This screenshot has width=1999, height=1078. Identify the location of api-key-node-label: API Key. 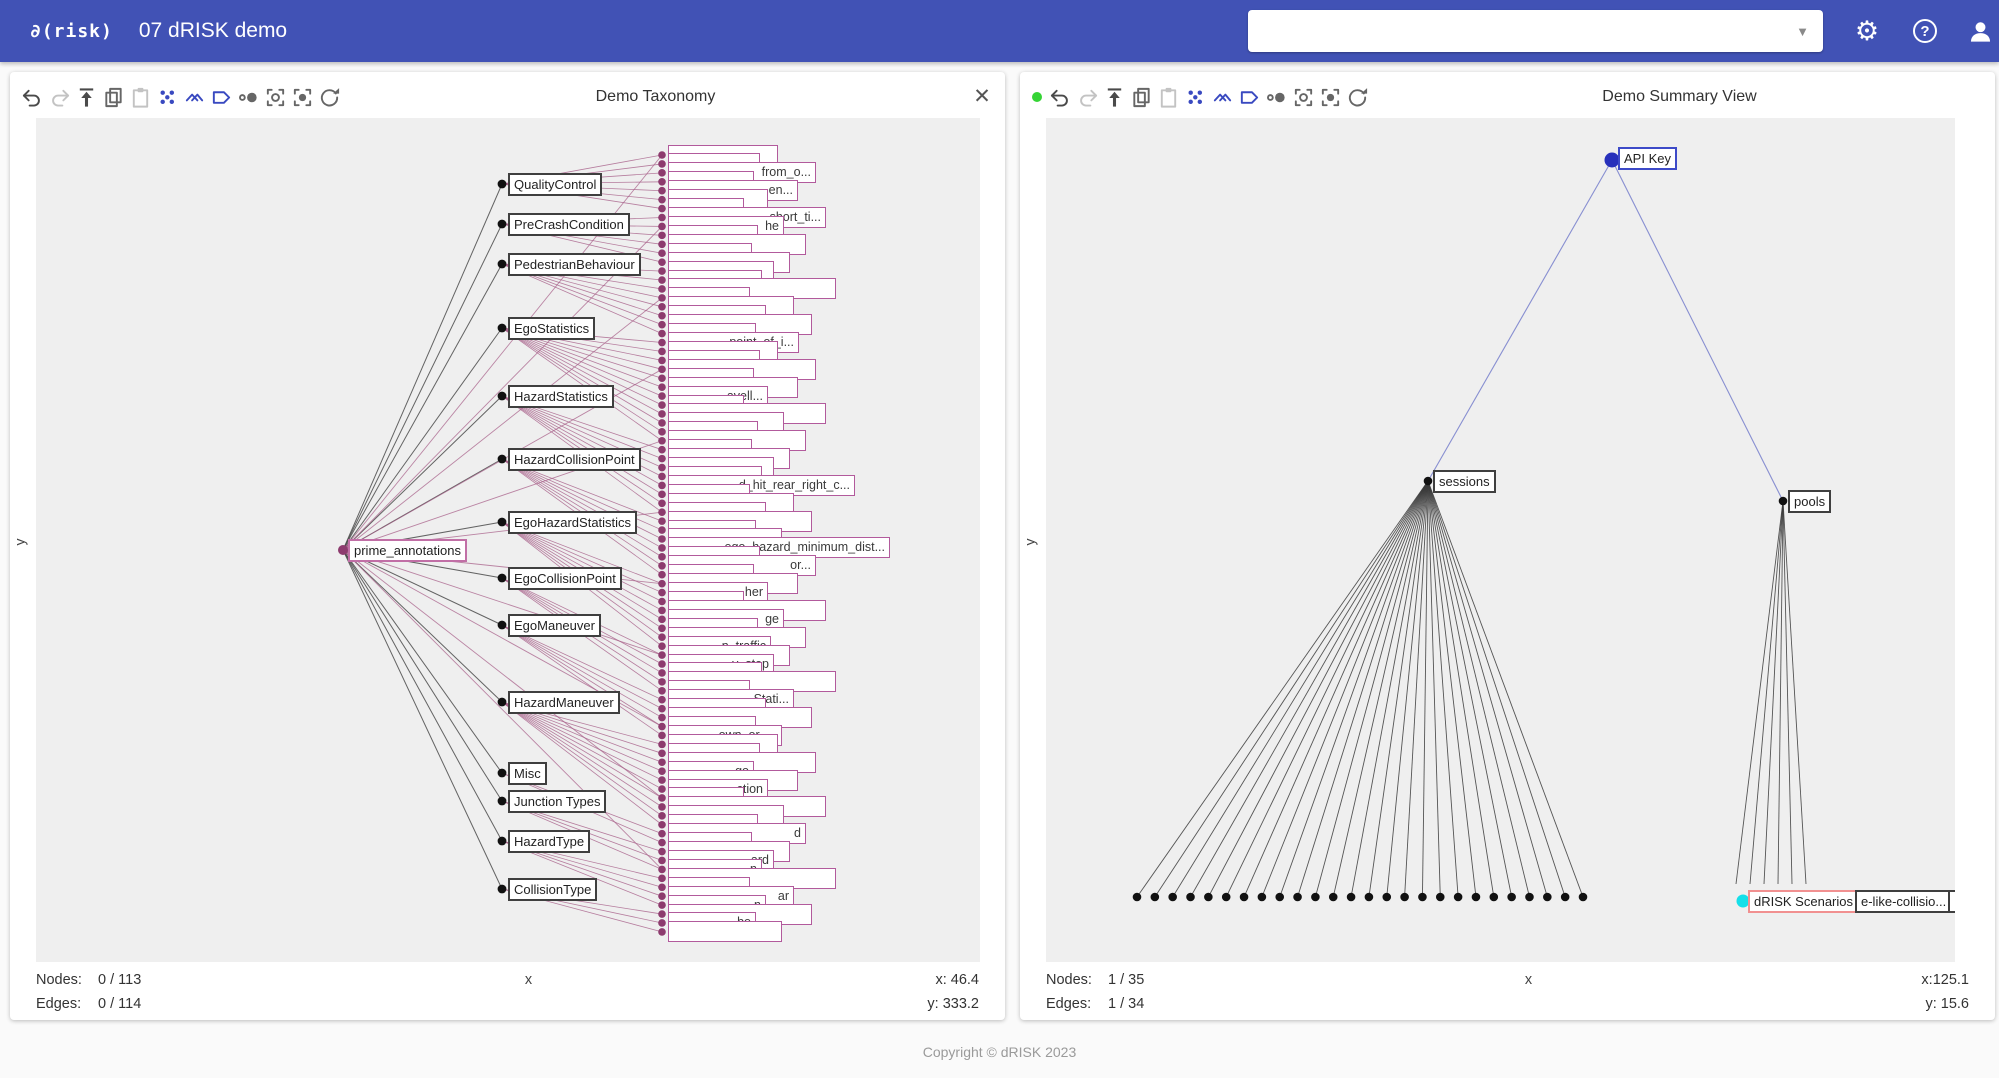
(1647, 158).